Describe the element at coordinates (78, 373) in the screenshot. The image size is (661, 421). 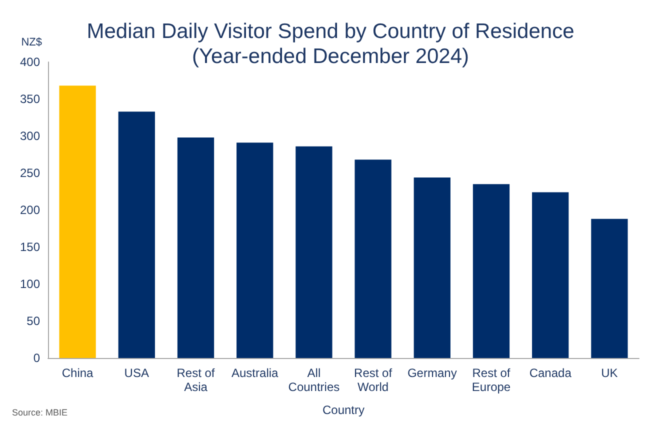
I see `x-tick-label: China` at that location.